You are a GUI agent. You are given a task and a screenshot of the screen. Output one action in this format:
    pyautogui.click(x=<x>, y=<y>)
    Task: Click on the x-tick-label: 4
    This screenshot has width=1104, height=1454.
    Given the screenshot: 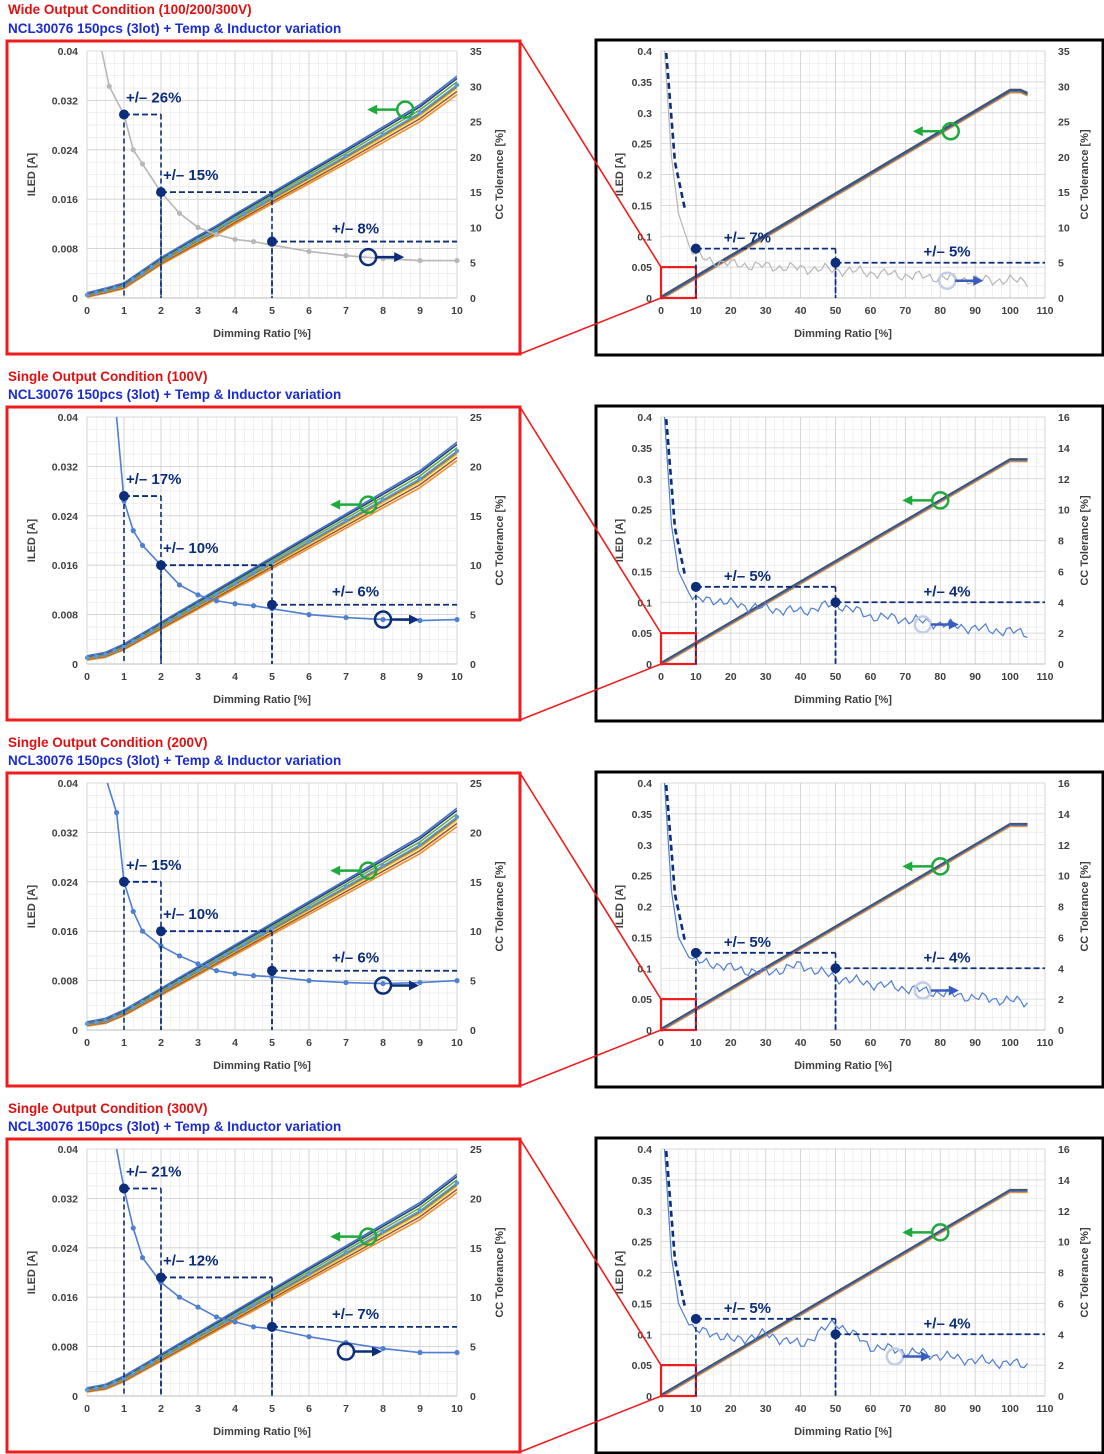 What is the action you would take?
    pyautogui.click(x=235, y=1409)
    